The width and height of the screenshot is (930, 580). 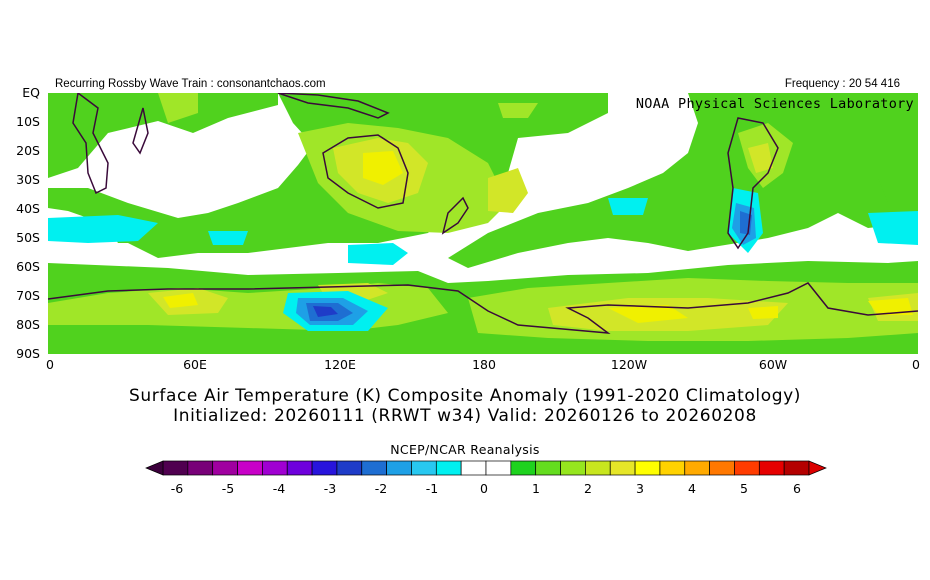 What do you see at coordinates (692, 488) in the screenshot?
I see `colorbar-tick-4: 4` at bounding box center [692, 488].